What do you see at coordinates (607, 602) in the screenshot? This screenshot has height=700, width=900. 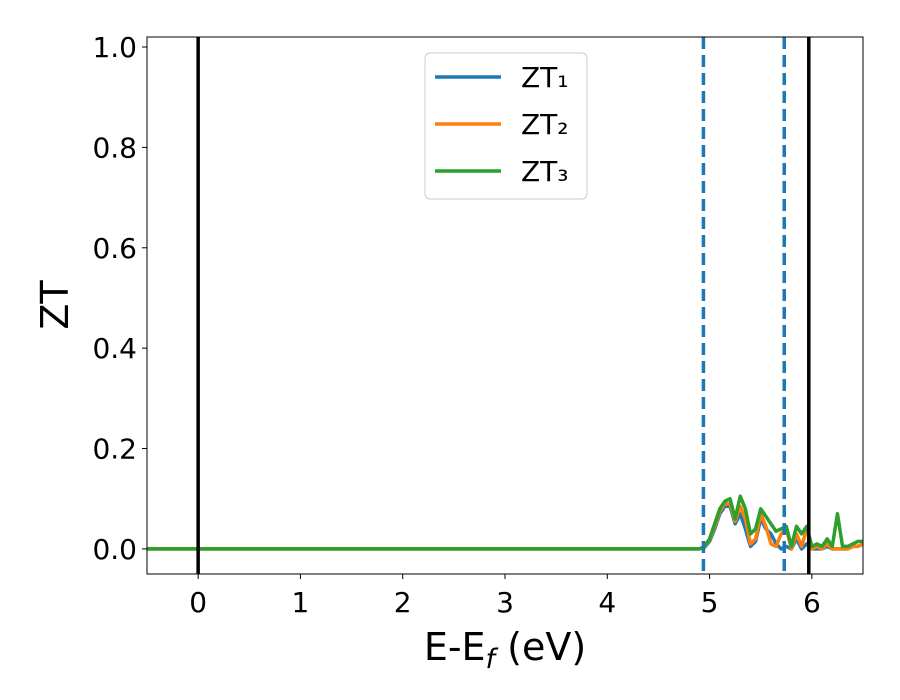 I see `x-tick-label: 4` at bounding box center [607, 602].